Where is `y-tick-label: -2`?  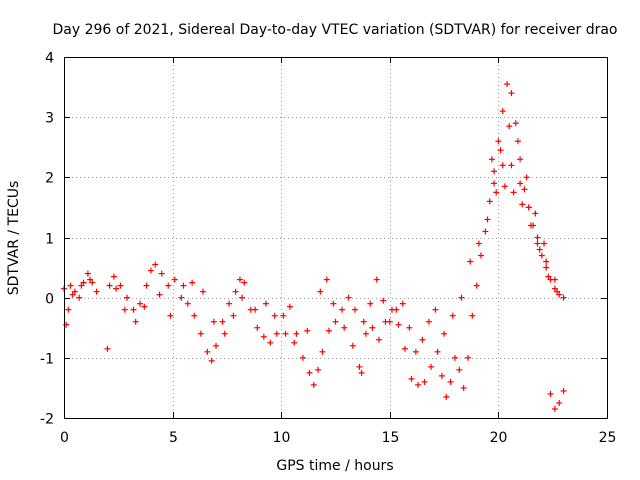 y-tick-label: -2 is located at coordinates (47, 420).